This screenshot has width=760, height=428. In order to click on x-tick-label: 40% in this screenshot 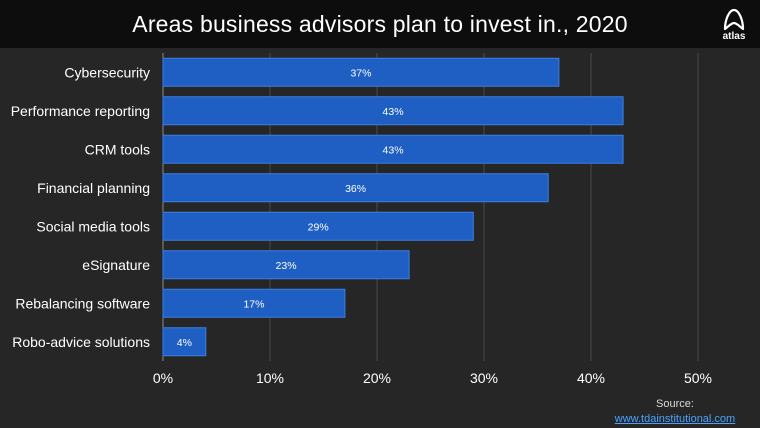, I will do `click(591, 378)`.